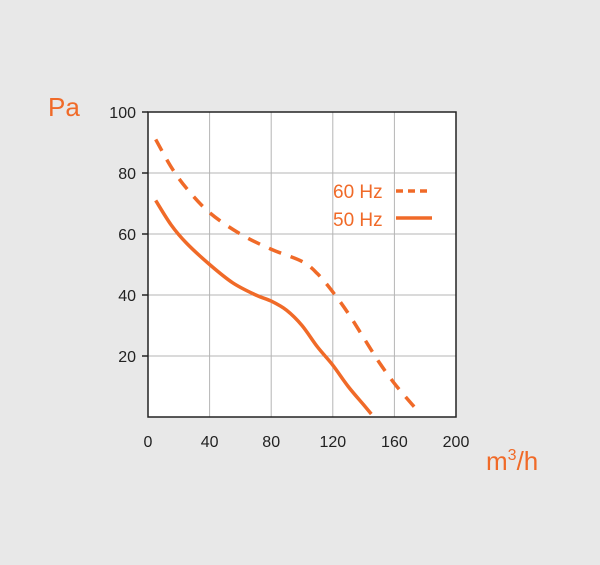 The width and height of the screenshot is (600, 565). Describe the element at coordinates (394, 442) in the screenshot. I see `x-tick-label: 160` at that location.